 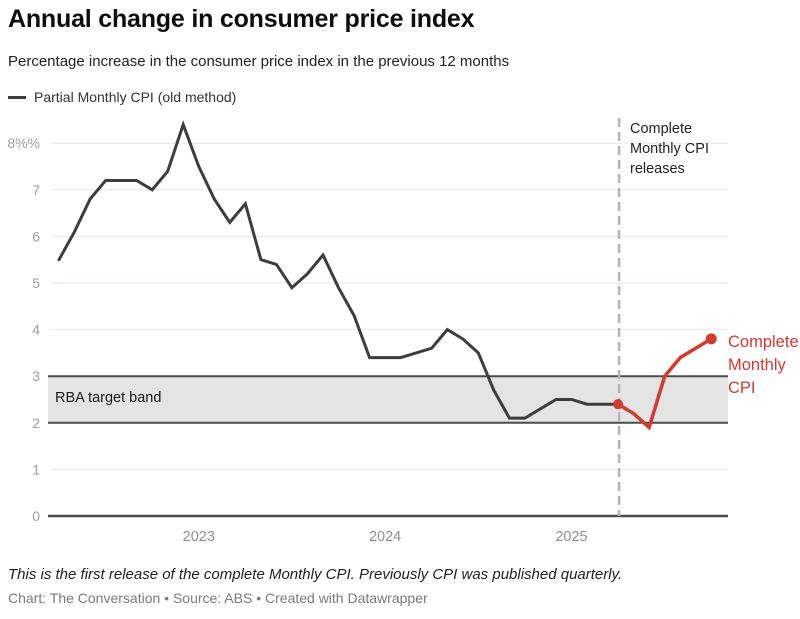 What do you see at coordinates (665, 384) in the screenshot?
I see `complete-cpi-line` at bounding box center [665, 384].